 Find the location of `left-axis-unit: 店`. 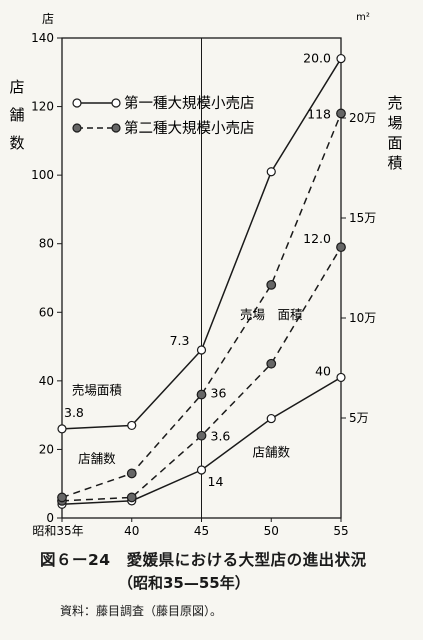

left-axis-unit: 店 is located at coordinates (48, 19).